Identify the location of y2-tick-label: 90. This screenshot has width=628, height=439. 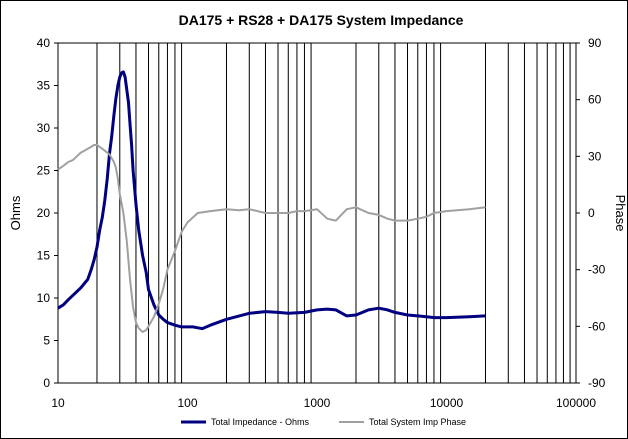
(595, 43).